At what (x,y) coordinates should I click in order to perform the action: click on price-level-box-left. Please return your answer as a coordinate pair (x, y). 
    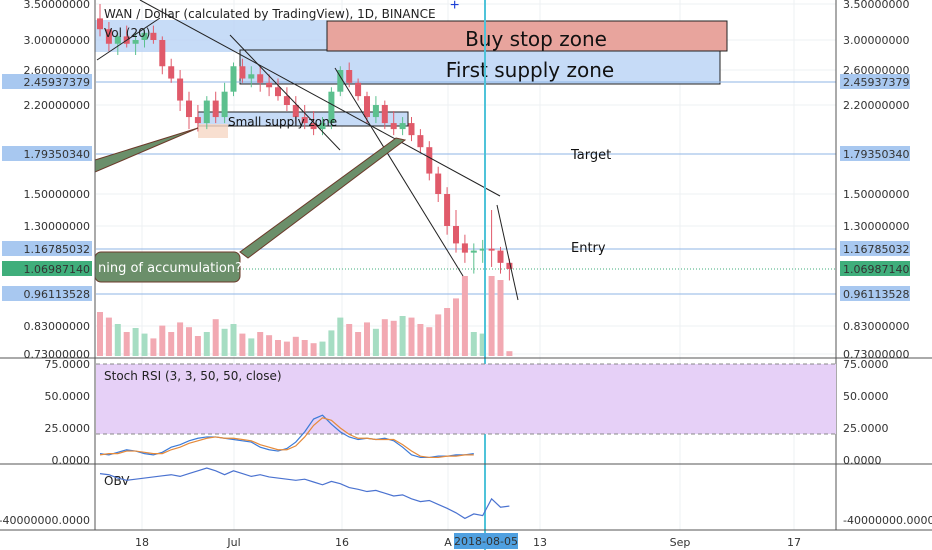
    Looking at the image, I should click on (47, 248).